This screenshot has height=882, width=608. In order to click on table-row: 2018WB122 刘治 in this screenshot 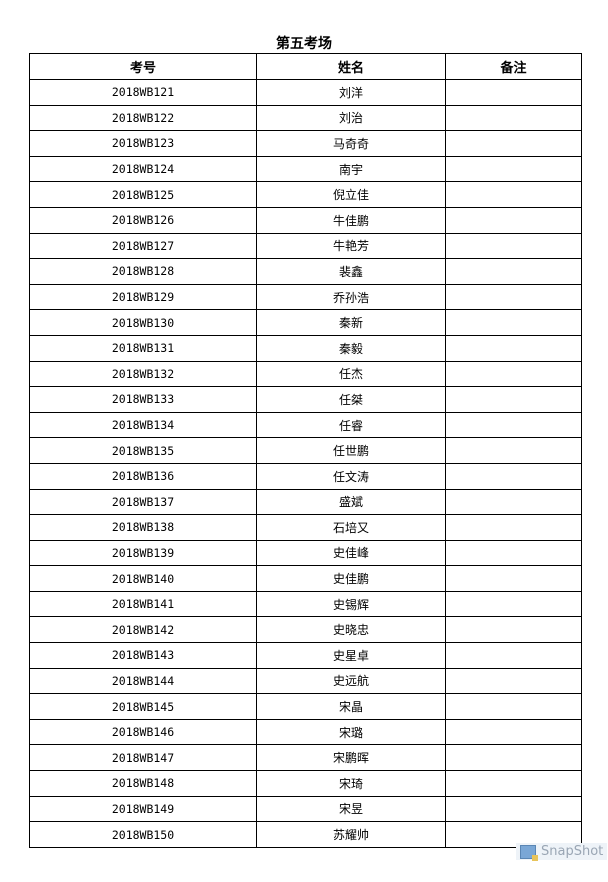, I will do `click(305, 118)`.